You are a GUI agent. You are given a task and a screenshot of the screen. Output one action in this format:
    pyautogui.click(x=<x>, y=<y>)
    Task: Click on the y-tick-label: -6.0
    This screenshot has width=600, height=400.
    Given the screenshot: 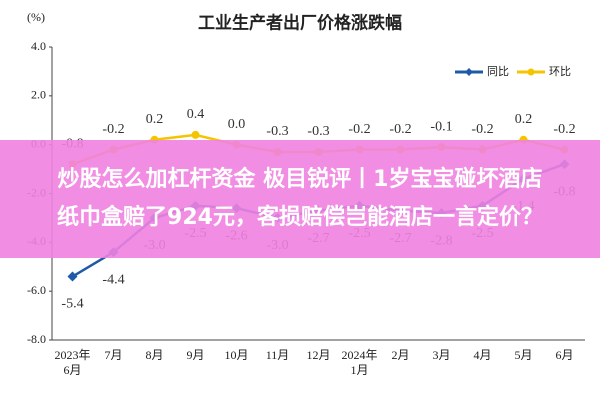 What is the action you would take?
    pyautogui.click(x=36, y=290)
    